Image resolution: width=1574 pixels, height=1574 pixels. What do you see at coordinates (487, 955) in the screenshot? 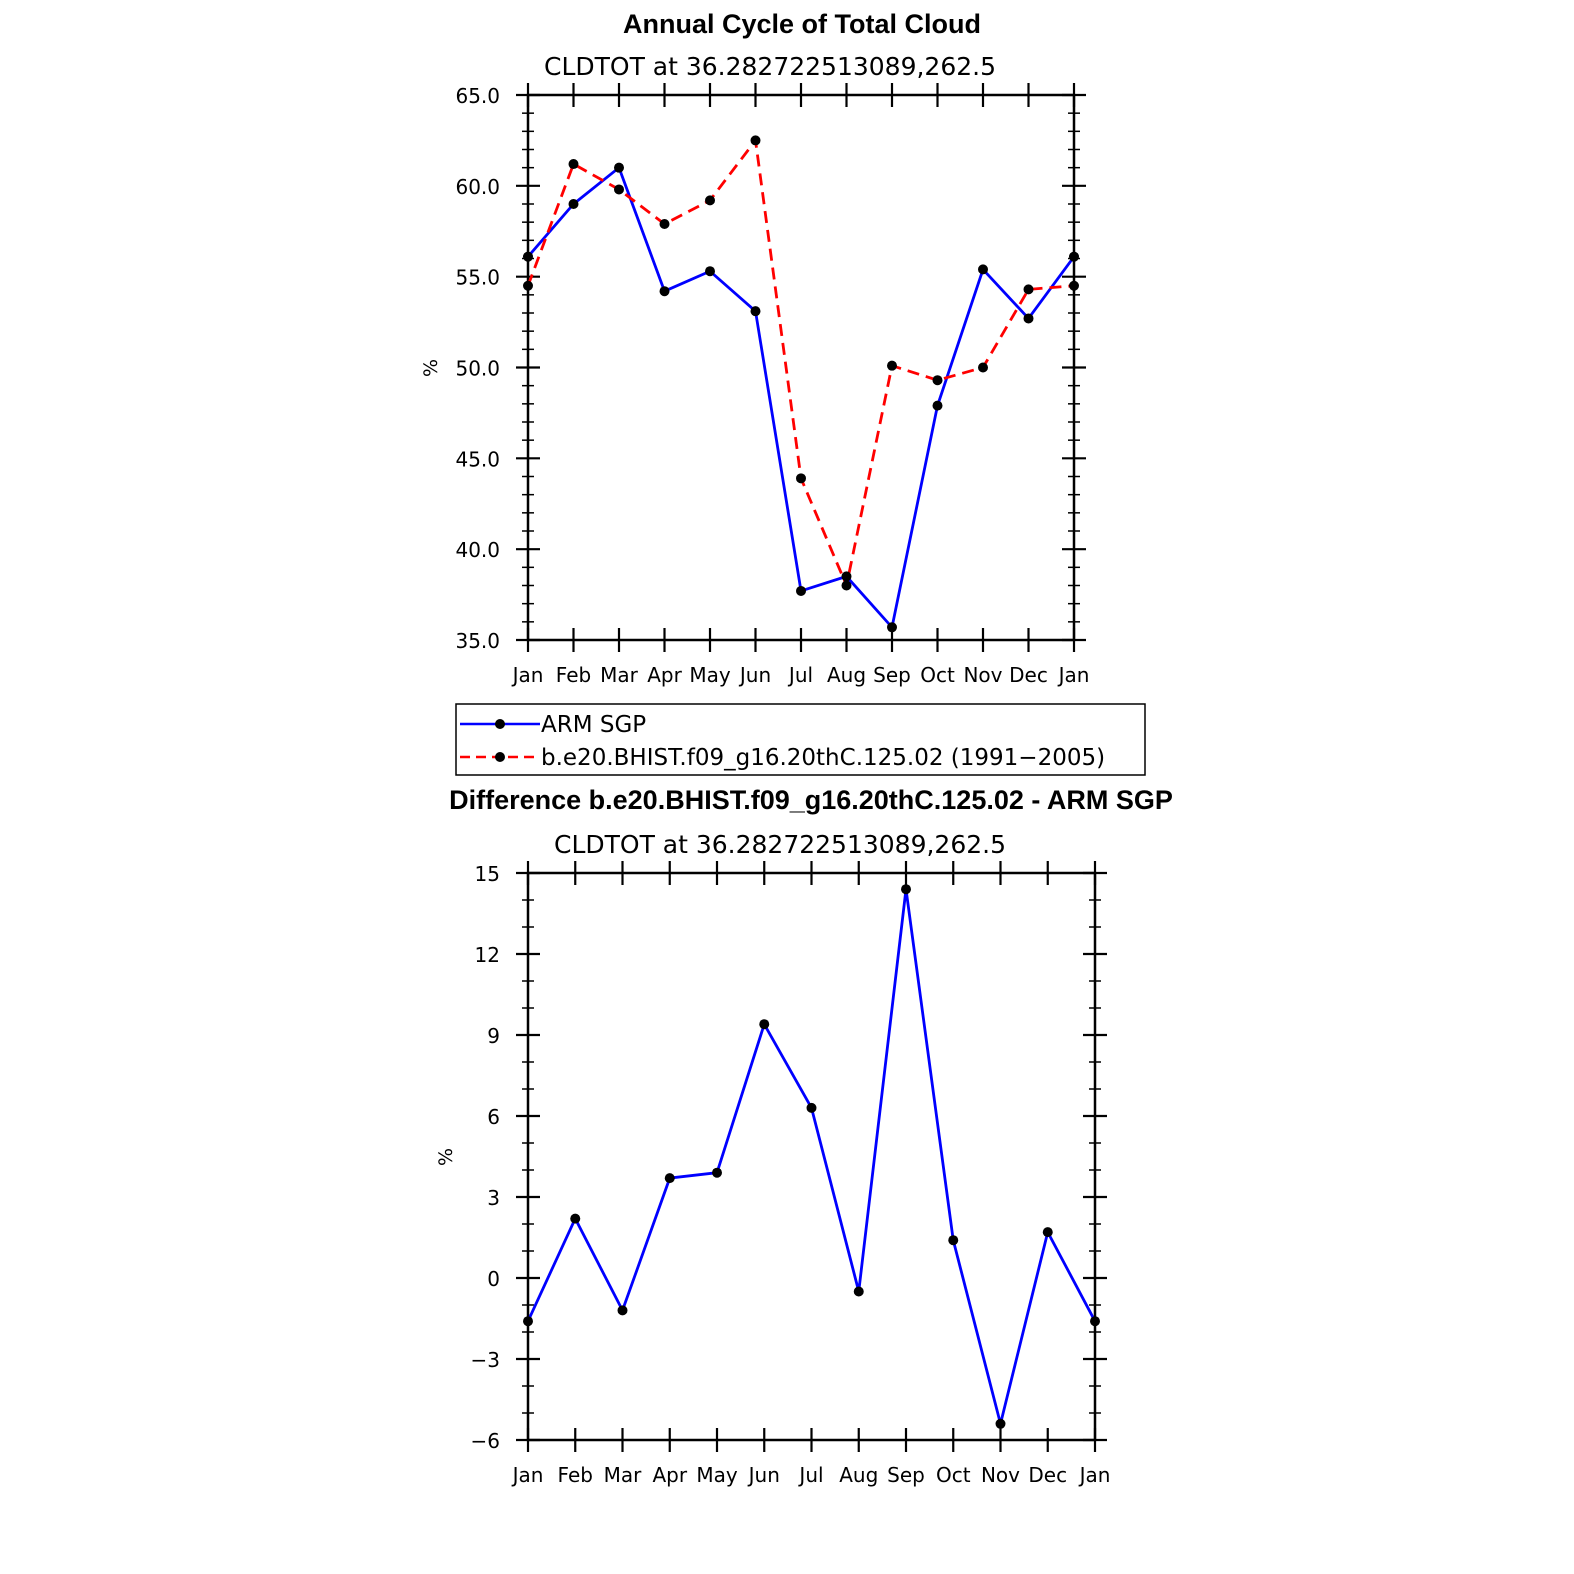
I see `chart2-ytick-label: 12` at bounding box center [487, 955].